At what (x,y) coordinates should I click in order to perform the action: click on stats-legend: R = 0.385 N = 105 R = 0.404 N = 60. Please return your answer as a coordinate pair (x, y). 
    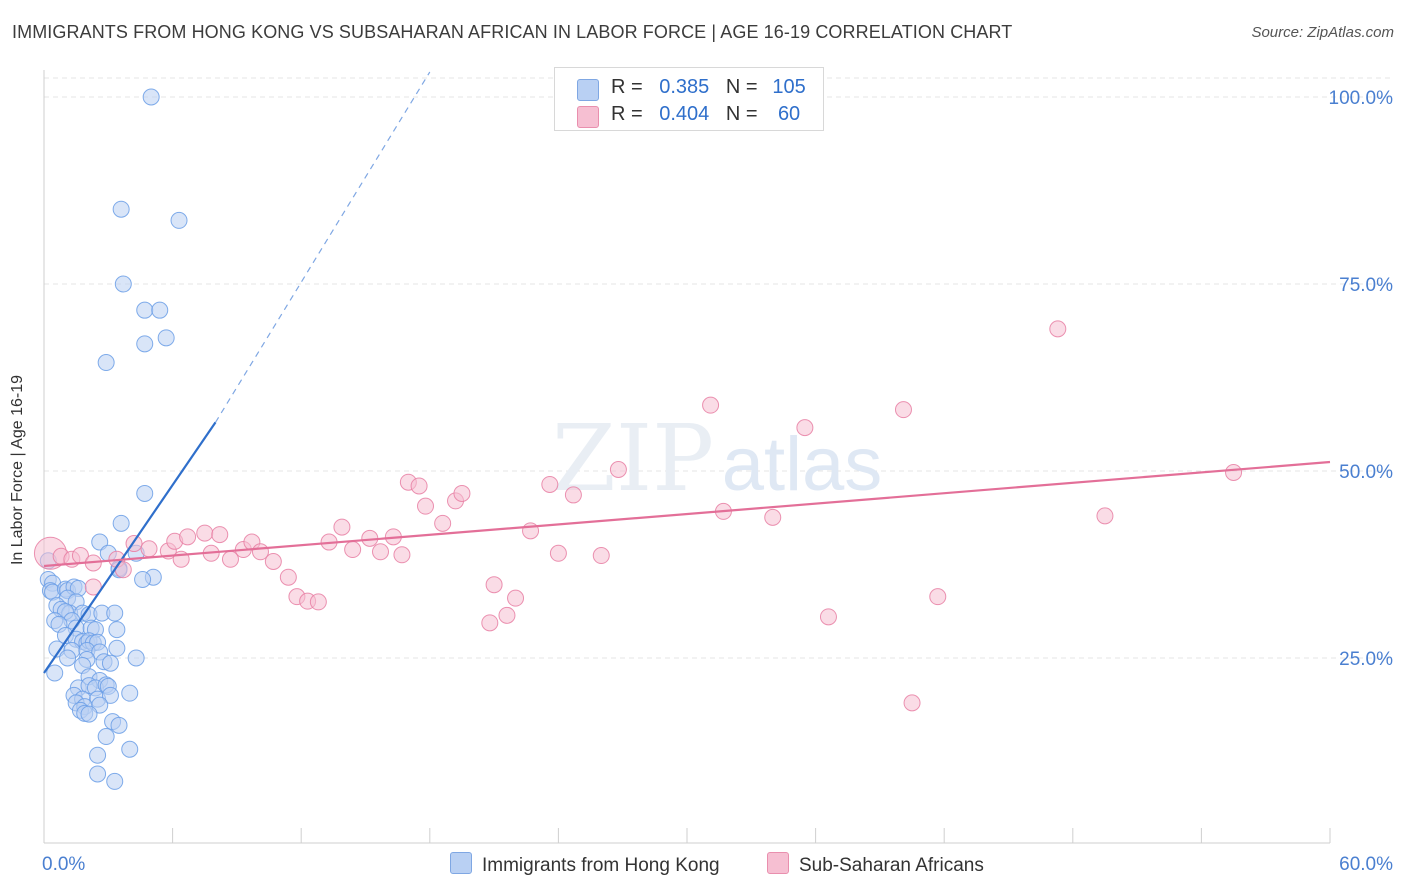
    Looking at the image, I should click on (689, 99).